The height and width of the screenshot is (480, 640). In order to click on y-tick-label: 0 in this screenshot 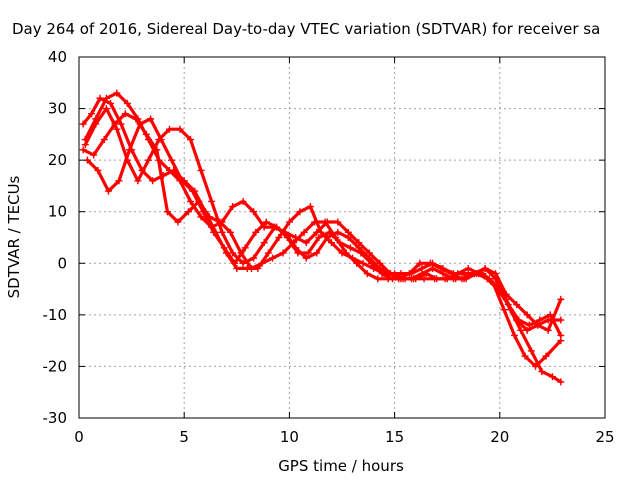, I will do `click(62, 263)`.